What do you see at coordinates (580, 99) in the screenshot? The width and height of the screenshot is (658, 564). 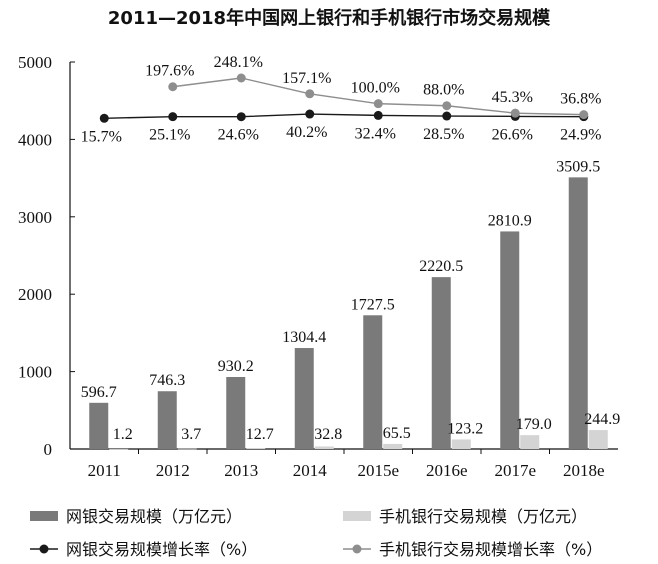 I see `mobile-growth-label: 36.8%` at bounding box center [580, 99].